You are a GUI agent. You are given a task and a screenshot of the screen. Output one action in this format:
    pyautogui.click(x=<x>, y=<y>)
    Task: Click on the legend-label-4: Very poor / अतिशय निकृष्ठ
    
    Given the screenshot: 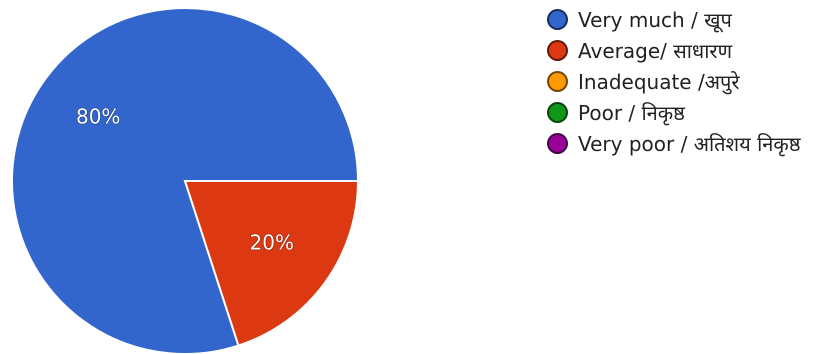 What is the action you would take?
    pyautogui.click(x=689, y=144)
    